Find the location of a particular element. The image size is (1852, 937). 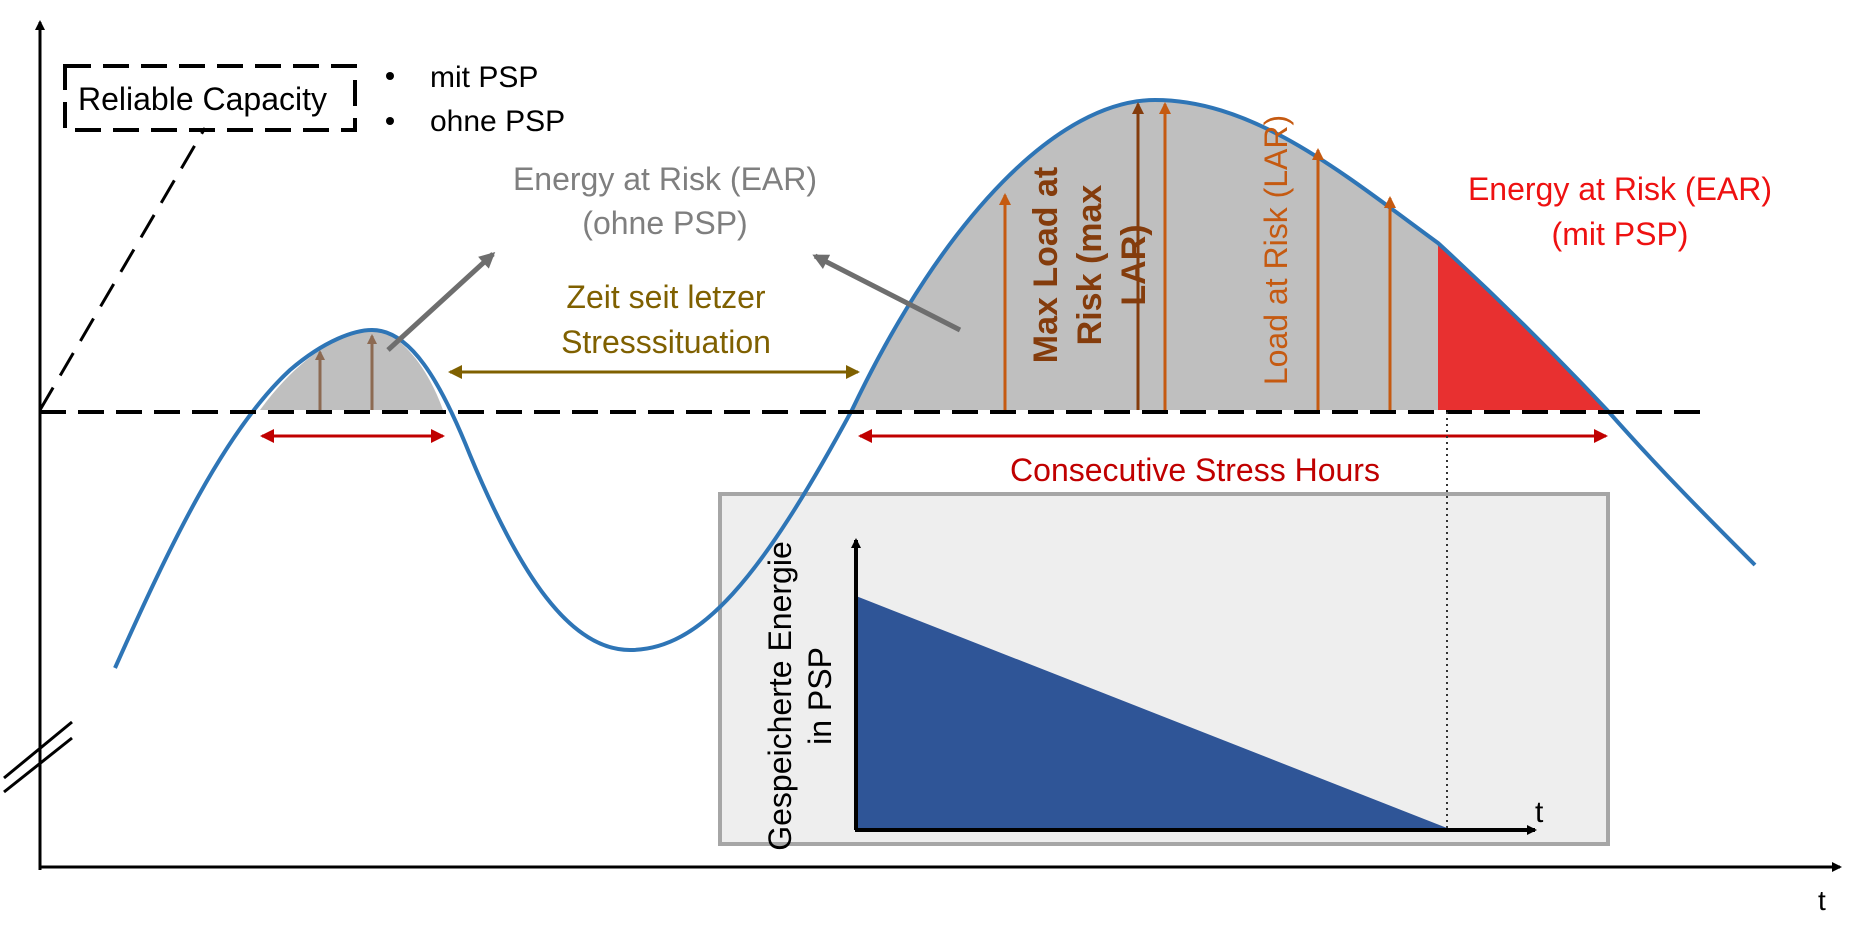

ear-ohne-area-large is located at coordinates (1145, 255).